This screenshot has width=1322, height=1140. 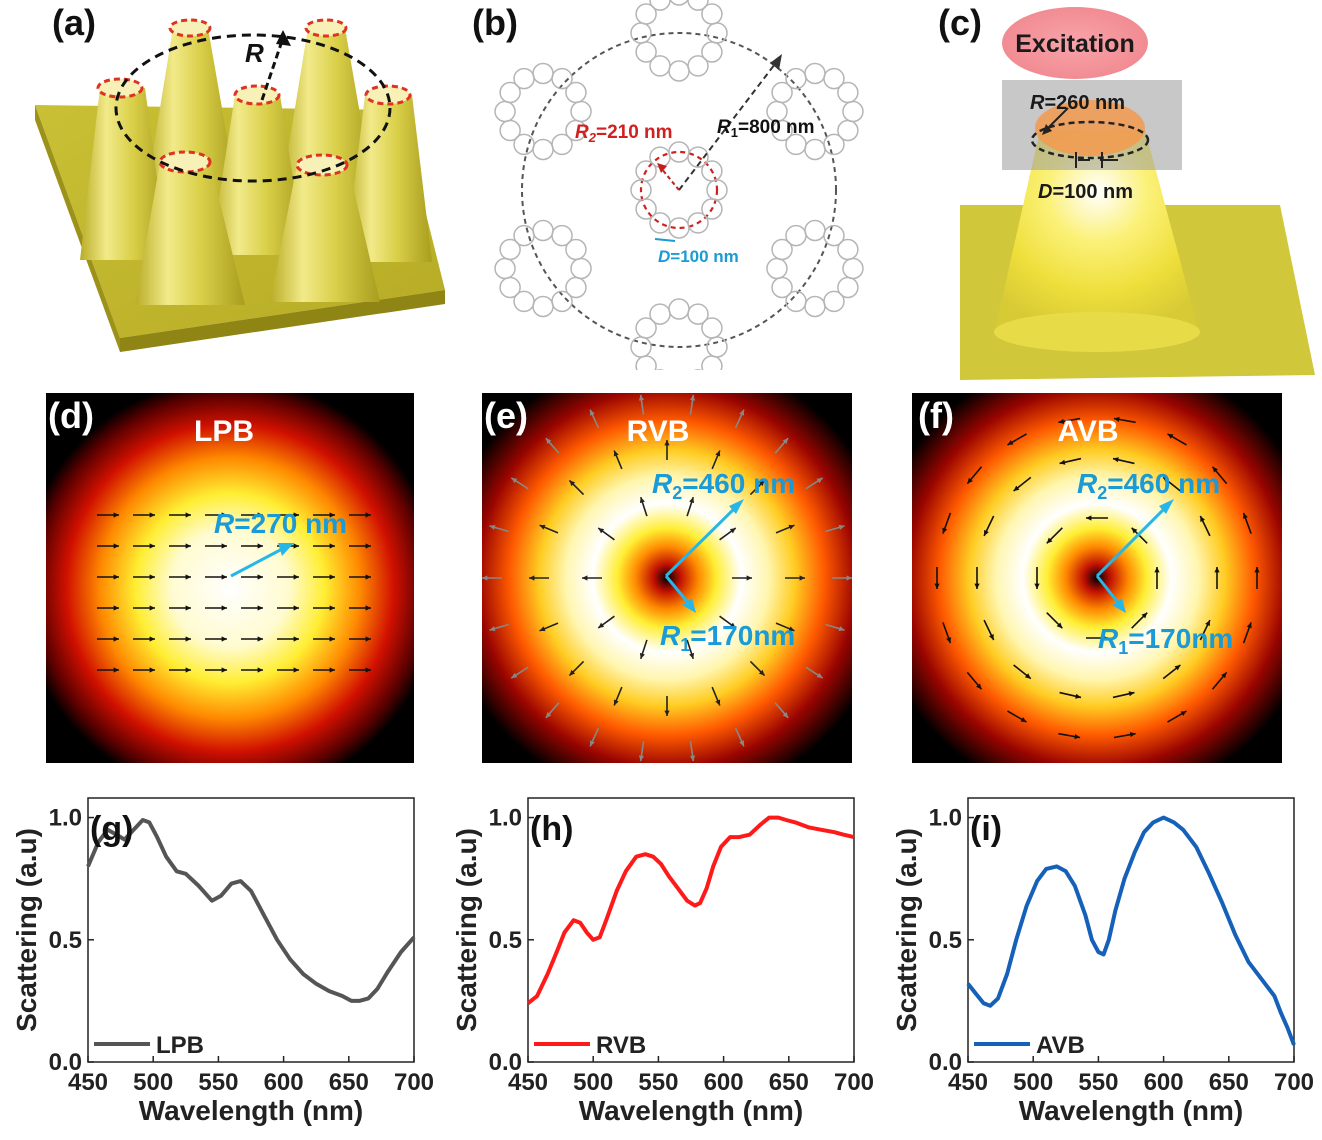 I want to click on panel-label-d: (d), so click(x=71, y=415).